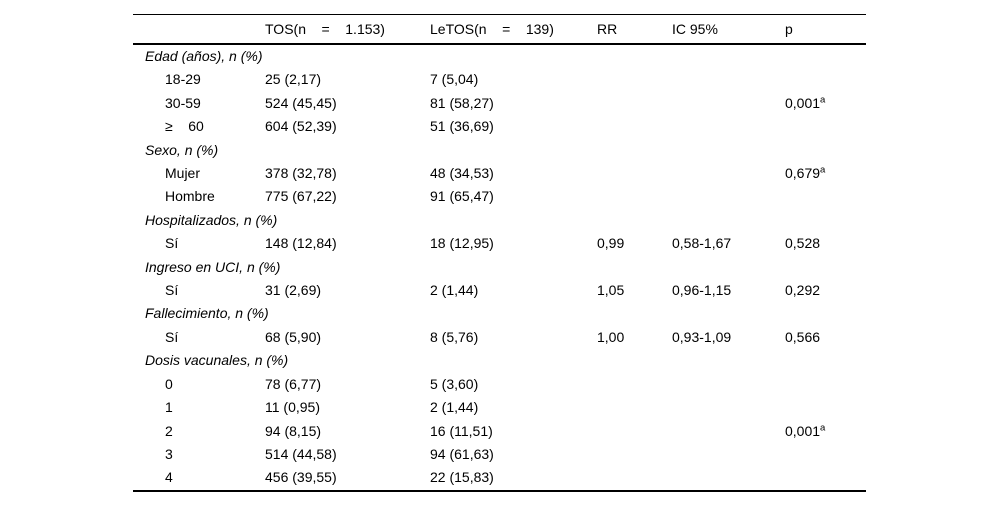 This screenshot has height=507, width=1000. What do you see at coordinates (293, 430) in the screenshot?
I see `cell-tos: 94 (8,15)` at bounding box center [293, 430].